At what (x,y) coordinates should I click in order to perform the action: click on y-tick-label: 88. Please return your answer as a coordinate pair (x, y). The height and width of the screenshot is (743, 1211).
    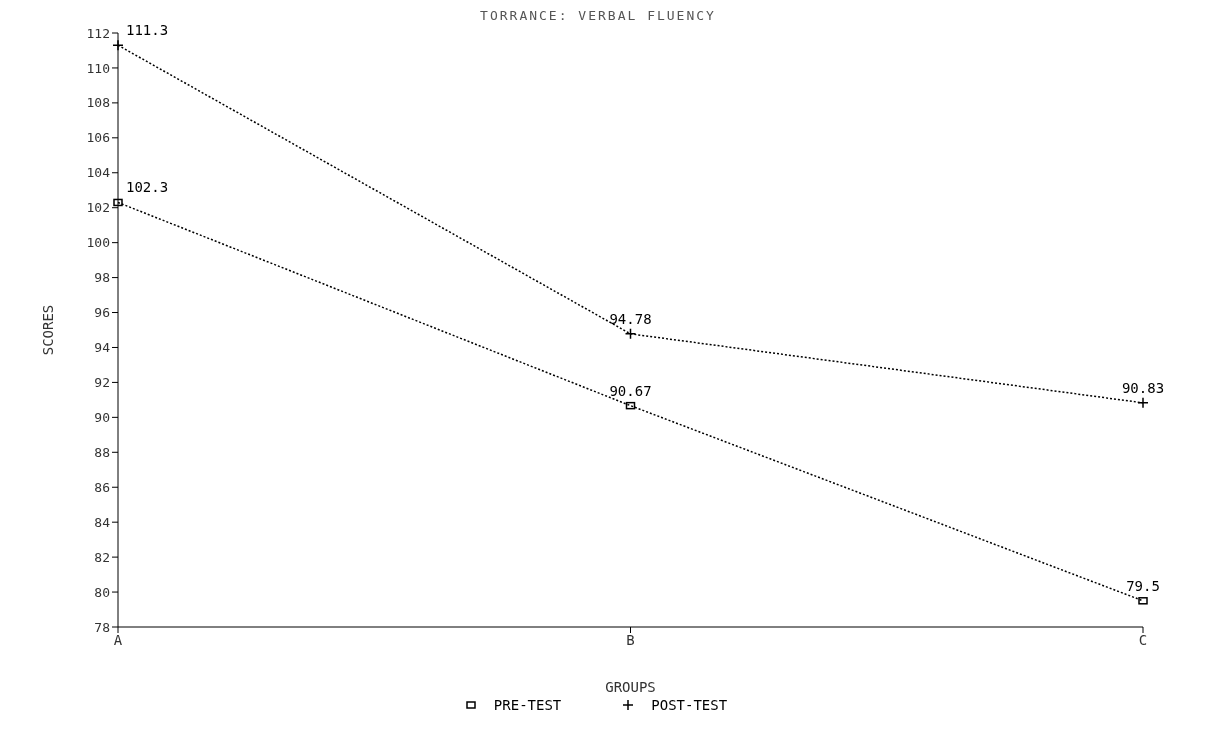
    Looking at the image, I should click on (102, 452).